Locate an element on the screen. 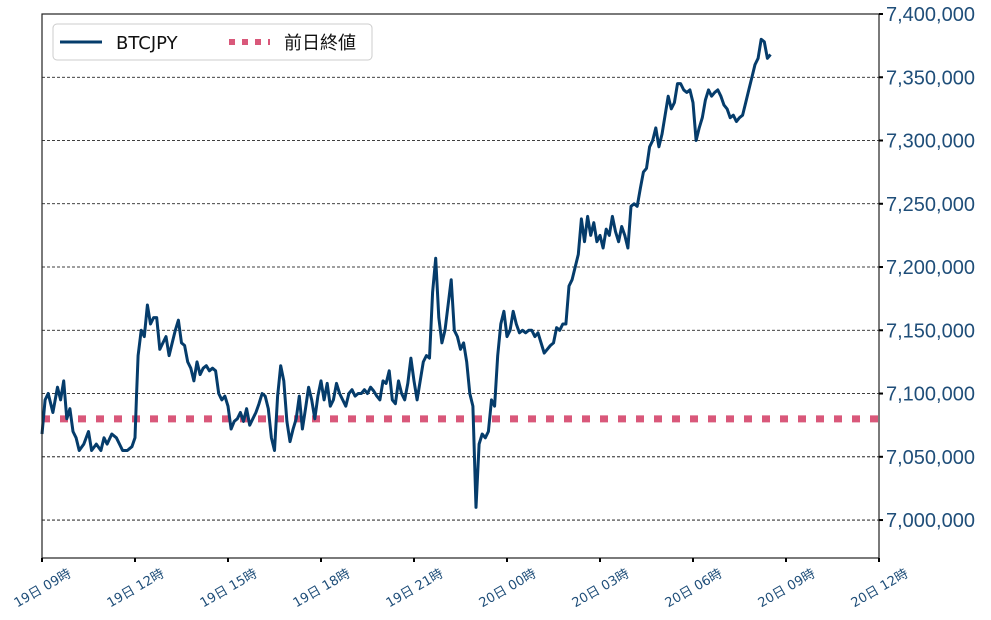 The height and width of the screenshot is (620, 991). legend-label-previous-close: 前日終値 is located at coordinates (320, 43).